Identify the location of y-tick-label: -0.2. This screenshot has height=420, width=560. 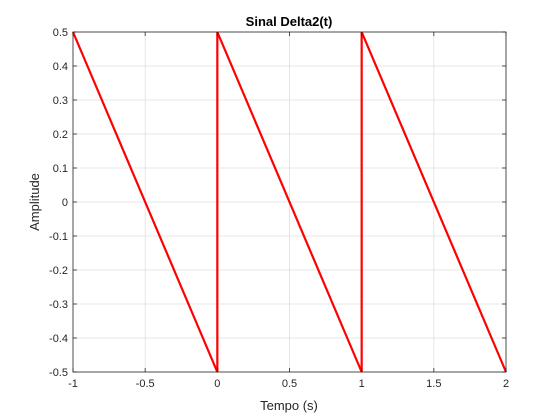
(58, 271).